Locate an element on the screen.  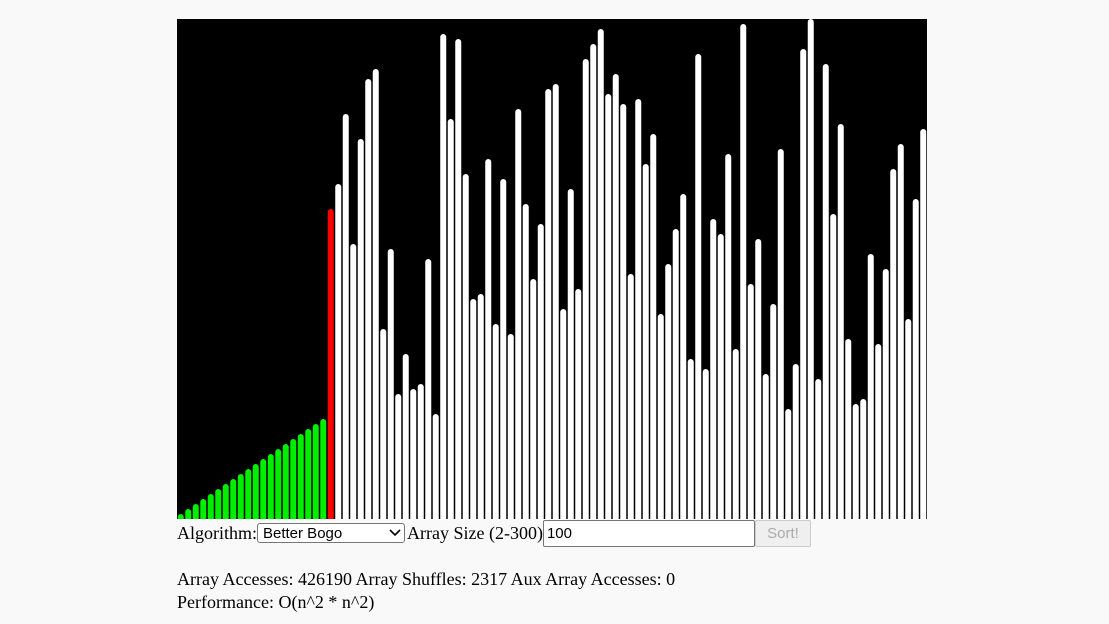
algorithm-value: Better Bogo is located at coordinates (303, 533).